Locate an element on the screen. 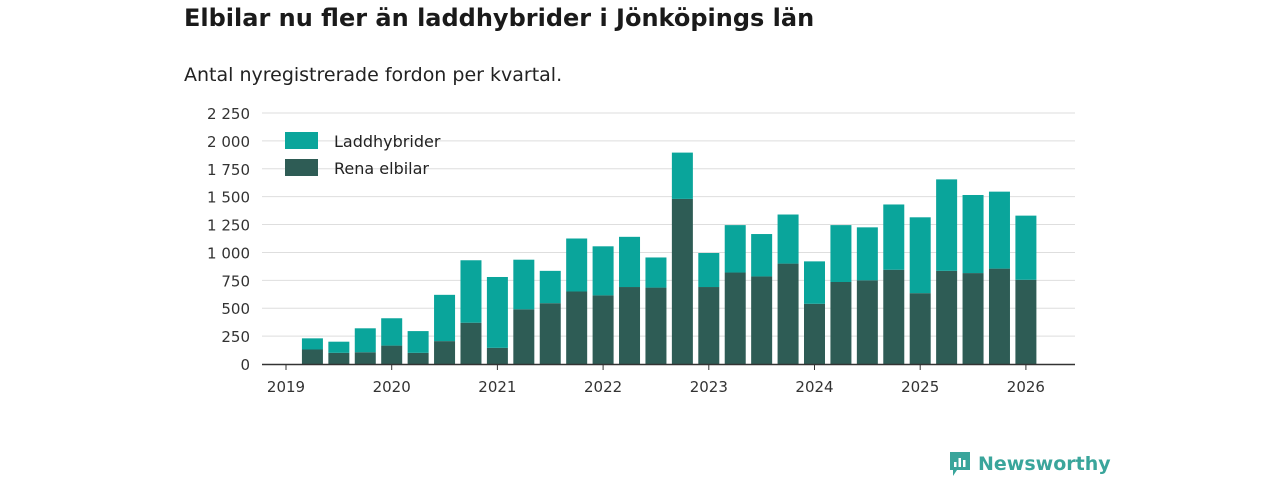 This screenshot has width=1280, height=480. y-tick-label: 0 is located at coordinates (245, 365).